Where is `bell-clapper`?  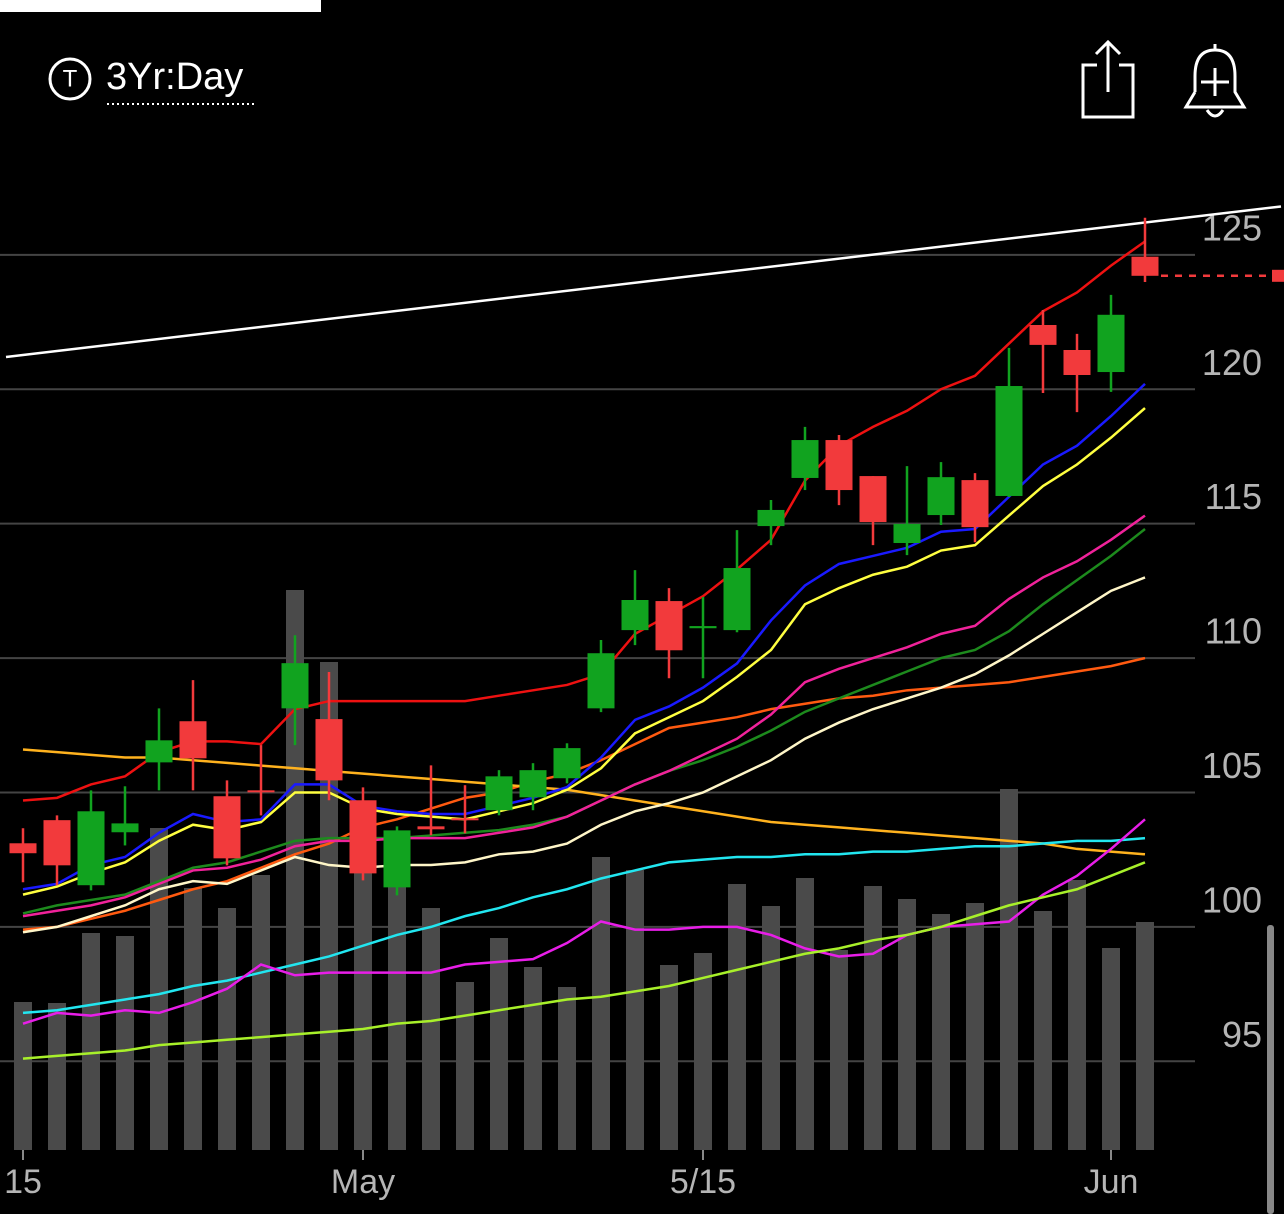 bell-clapper is located at coordinates (1215, 113).